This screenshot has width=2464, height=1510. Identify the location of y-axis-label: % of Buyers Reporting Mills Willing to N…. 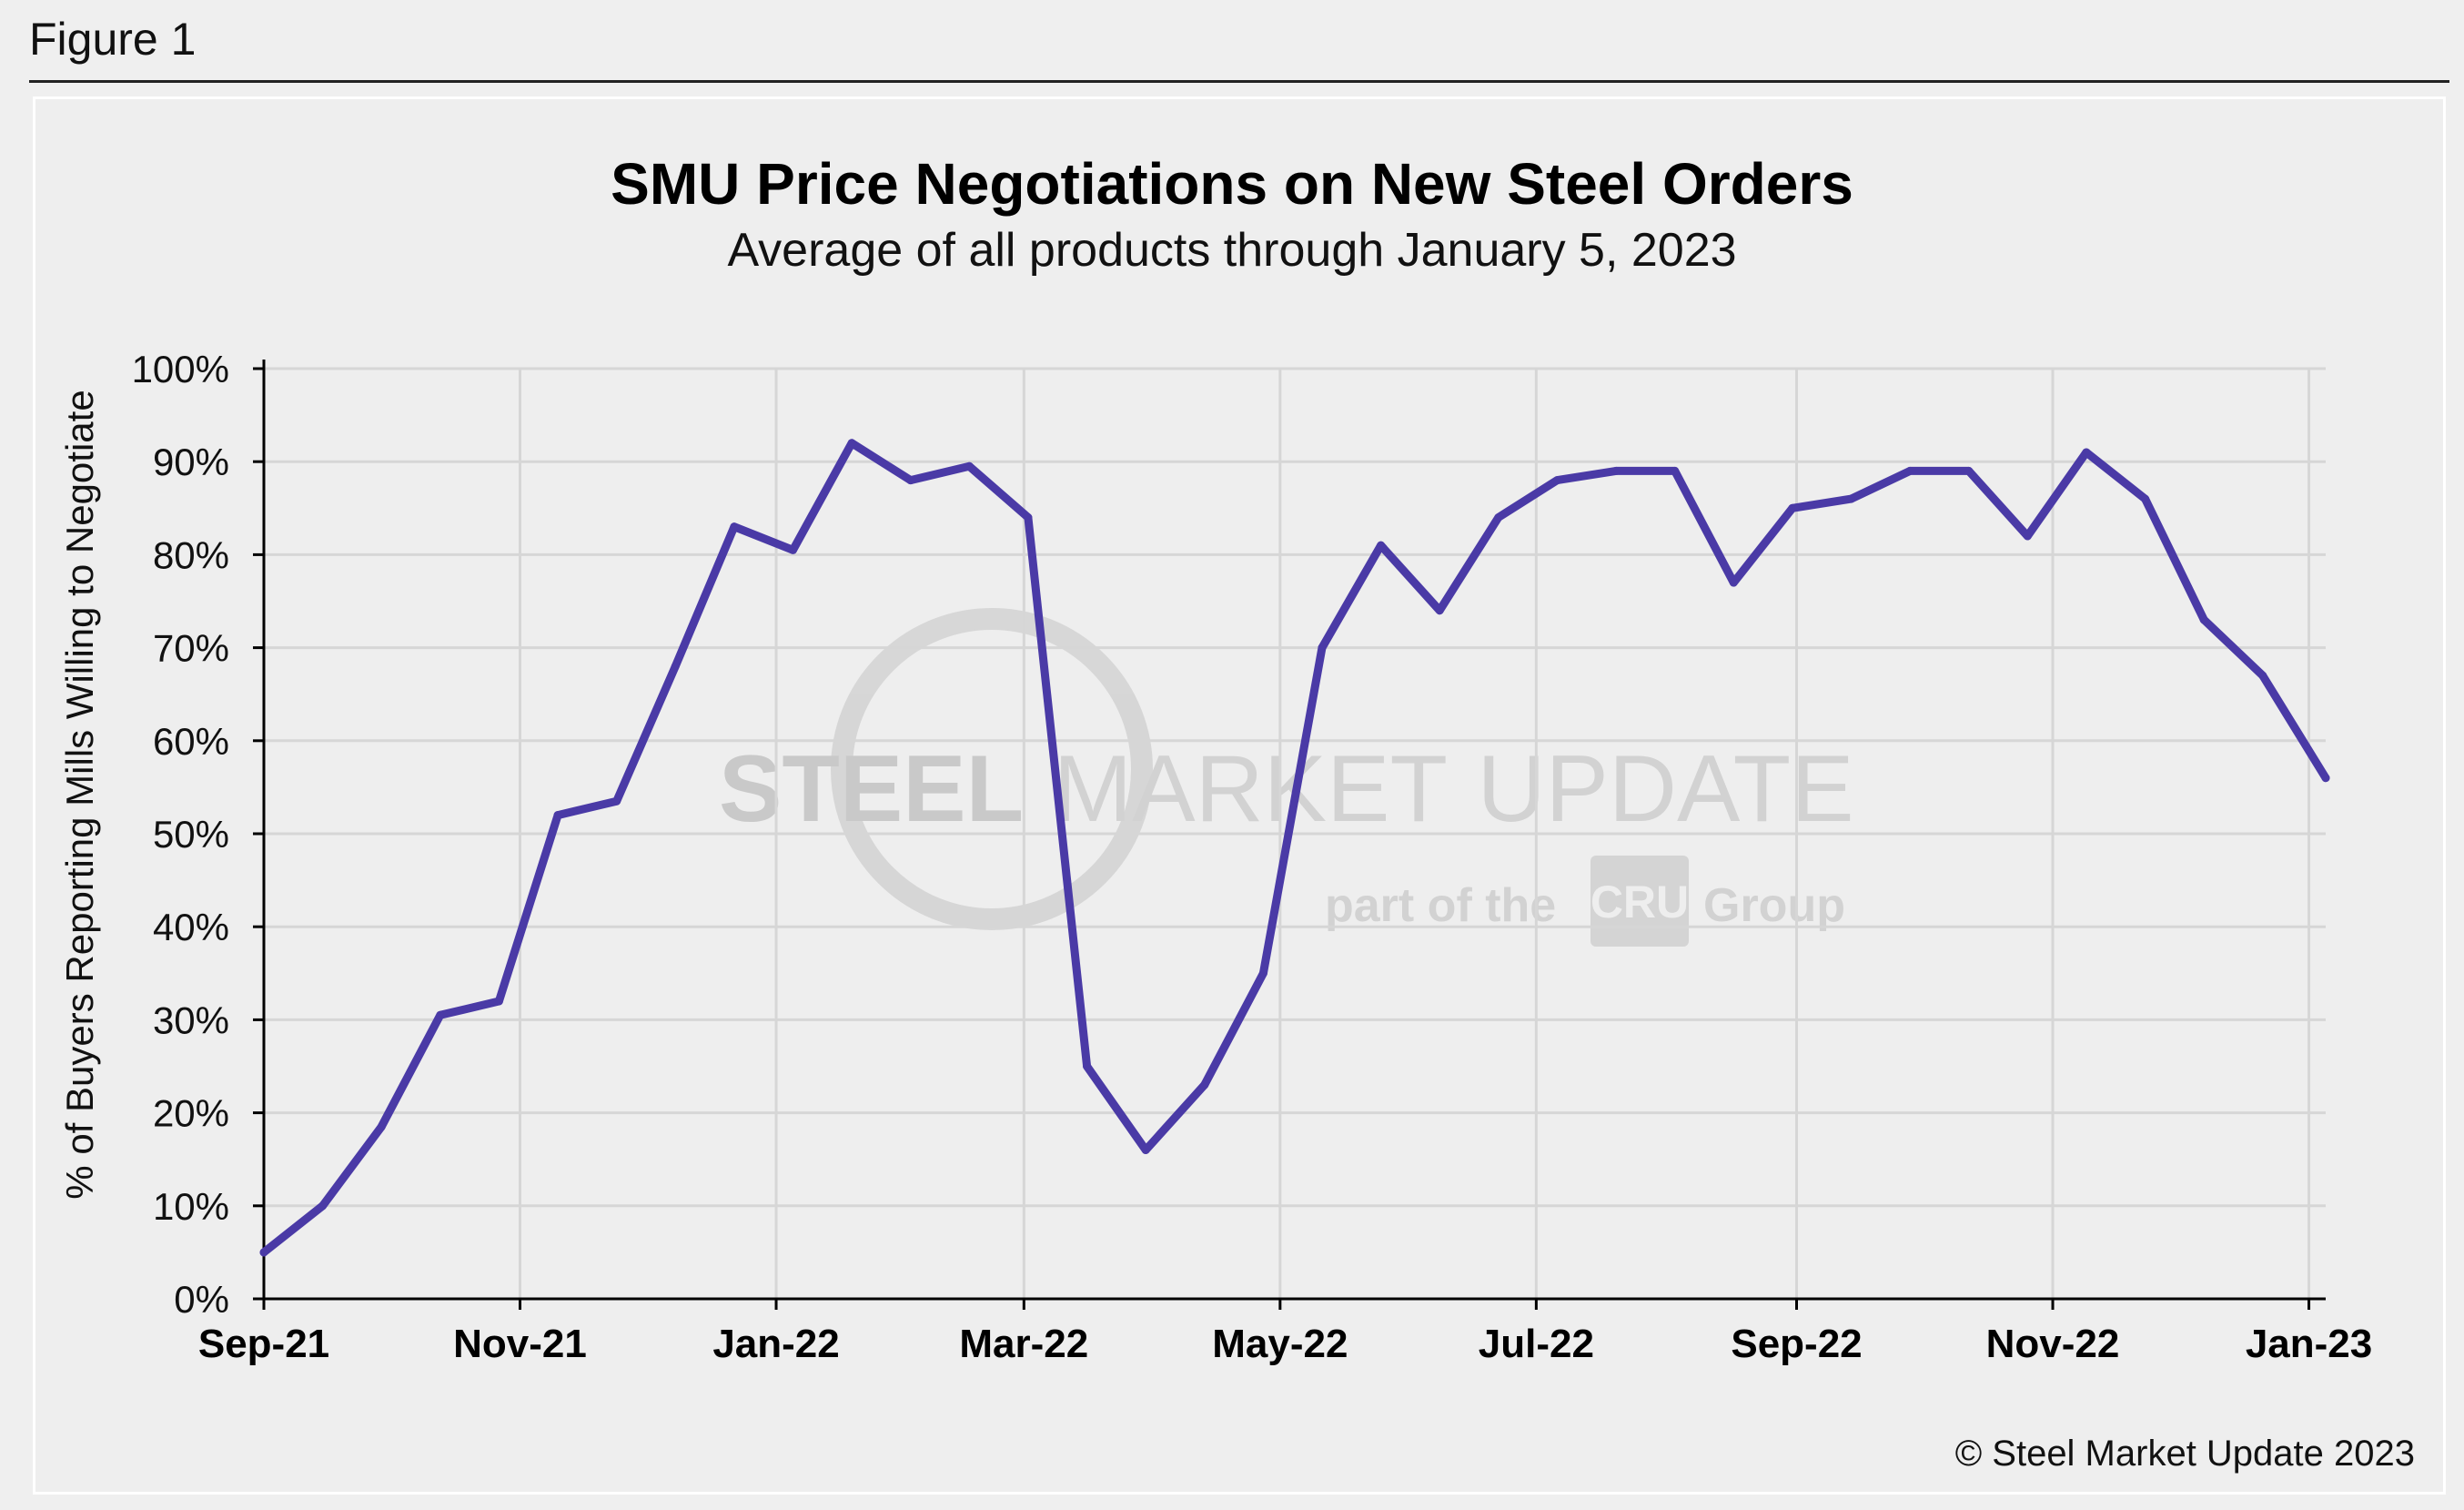
(79, 794).